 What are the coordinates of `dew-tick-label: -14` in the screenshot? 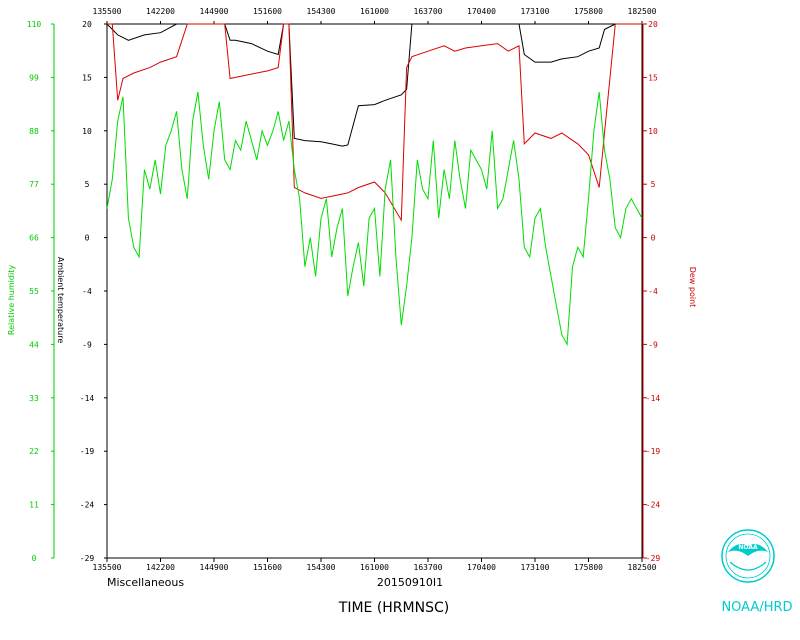 It's located at (653, 398).